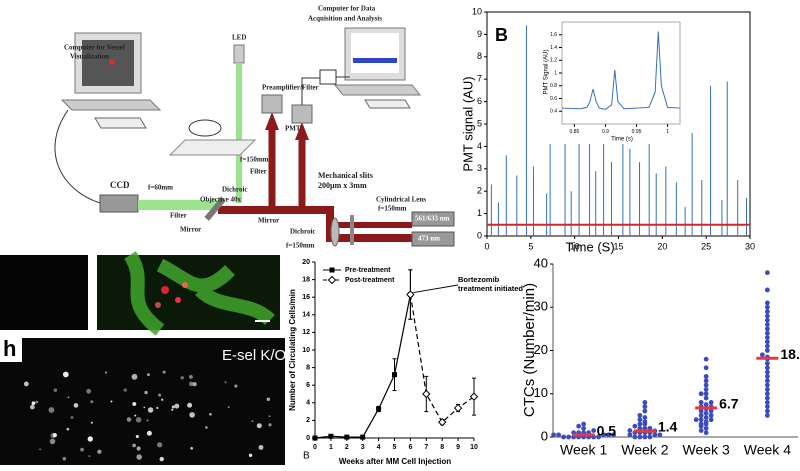 This screenshot has height=471, width=800. Describe the element at coordinates (370, 280) in the screenshot. I see `legend-label: Post-treatment` at that location.